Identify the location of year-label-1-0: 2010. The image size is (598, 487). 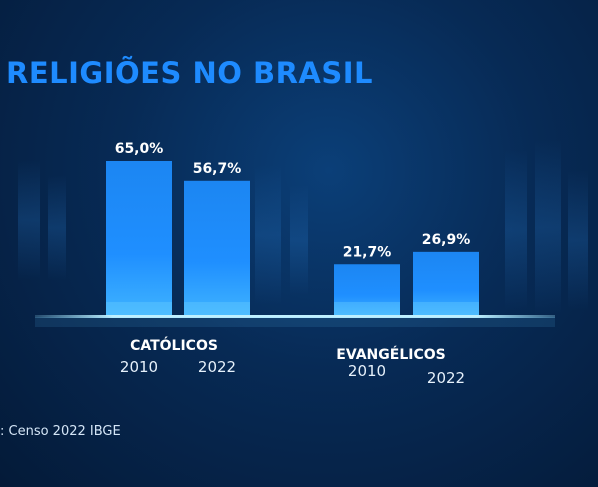
(367, 371).